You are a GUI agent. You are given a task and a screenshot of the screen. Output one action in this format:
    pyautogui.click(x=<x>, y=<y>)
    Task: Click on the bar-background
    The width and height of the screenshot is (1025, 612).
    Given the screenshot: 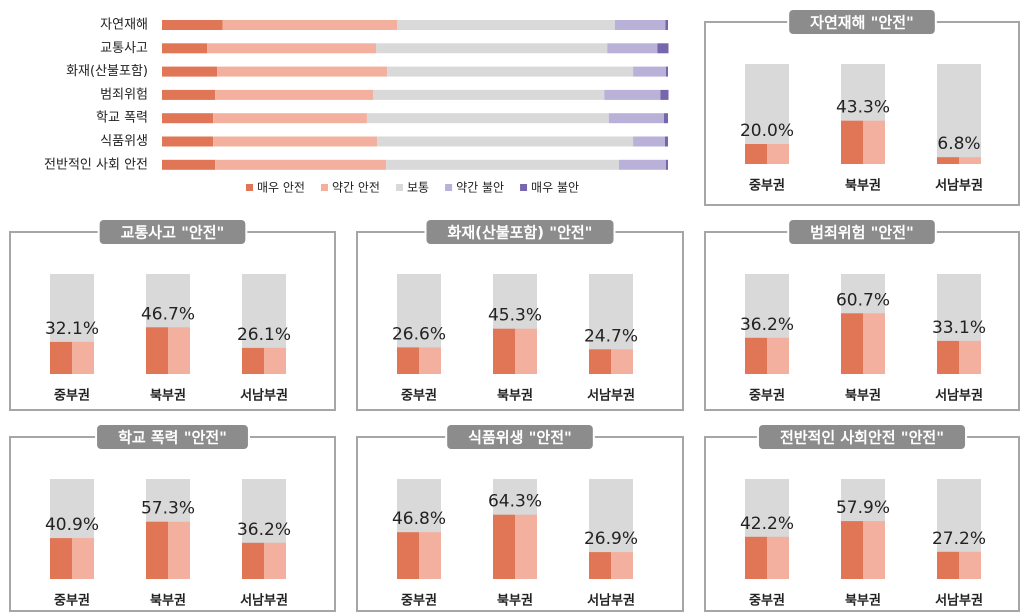 What is the action you would take?
    pyautogui.click(x=959, y=114)
    